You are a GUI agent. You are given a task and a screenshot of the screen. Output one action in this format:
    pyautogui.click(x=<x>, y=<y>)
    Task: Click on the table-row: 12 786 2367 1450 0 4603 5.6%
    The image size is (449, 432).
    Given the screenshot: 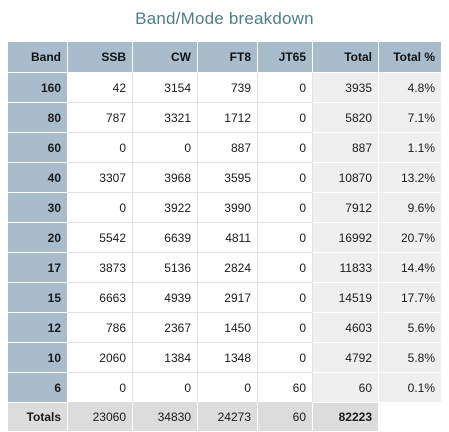 What is the action you would take?
    pyautogui.click(x=224, y=327)
    